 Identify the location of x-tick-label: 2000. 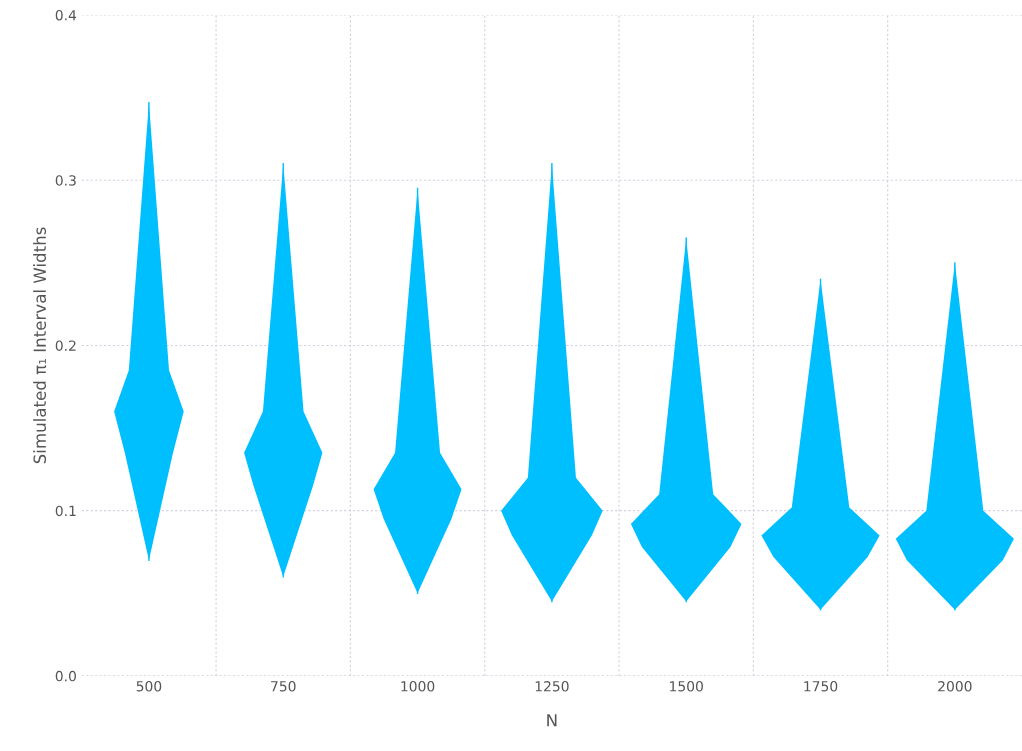
(955, 686).